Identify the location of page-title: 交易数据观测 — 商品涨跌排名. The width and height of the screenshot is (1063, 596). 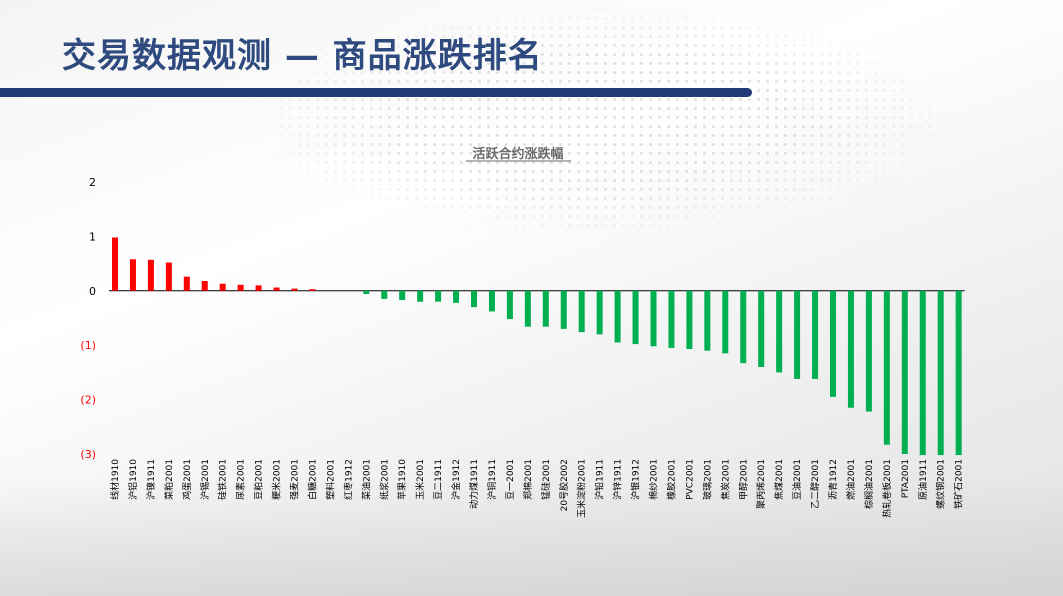
(302, 56).